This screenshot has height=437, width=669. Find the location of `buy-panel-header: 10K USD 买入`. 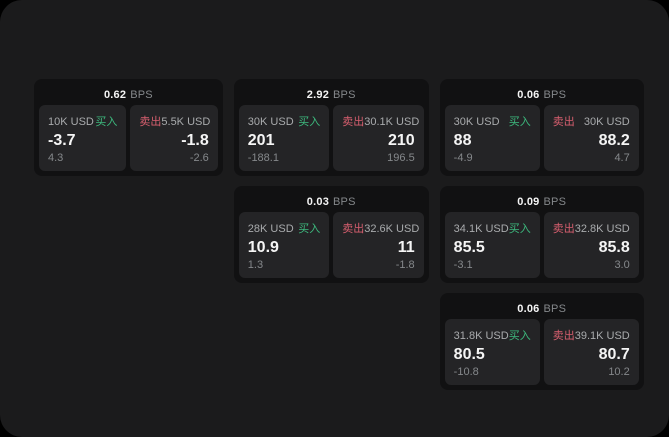

buy-panel-header: 10K USD 买入 is located at coordinates (82, 121).